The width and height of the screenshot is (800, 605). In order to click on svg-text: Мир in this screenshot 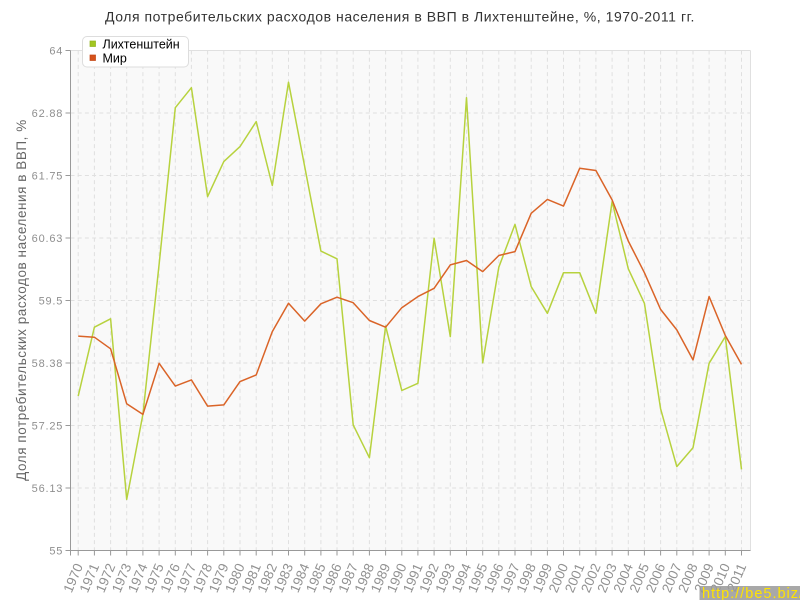, I will do `click(115, 58)`.